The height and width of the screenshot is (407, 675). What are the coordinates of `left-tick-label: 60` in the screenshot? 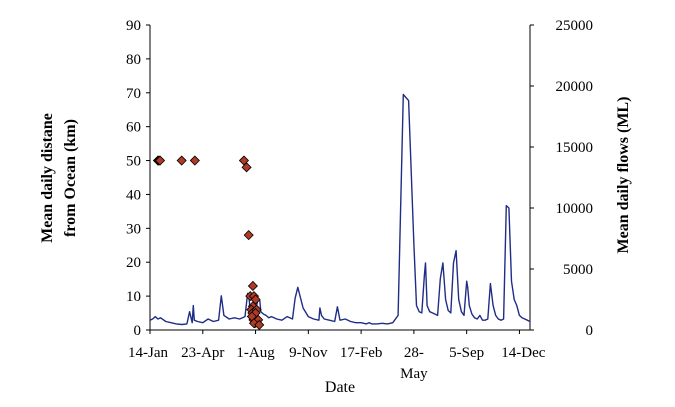 It's located at (133, 128).